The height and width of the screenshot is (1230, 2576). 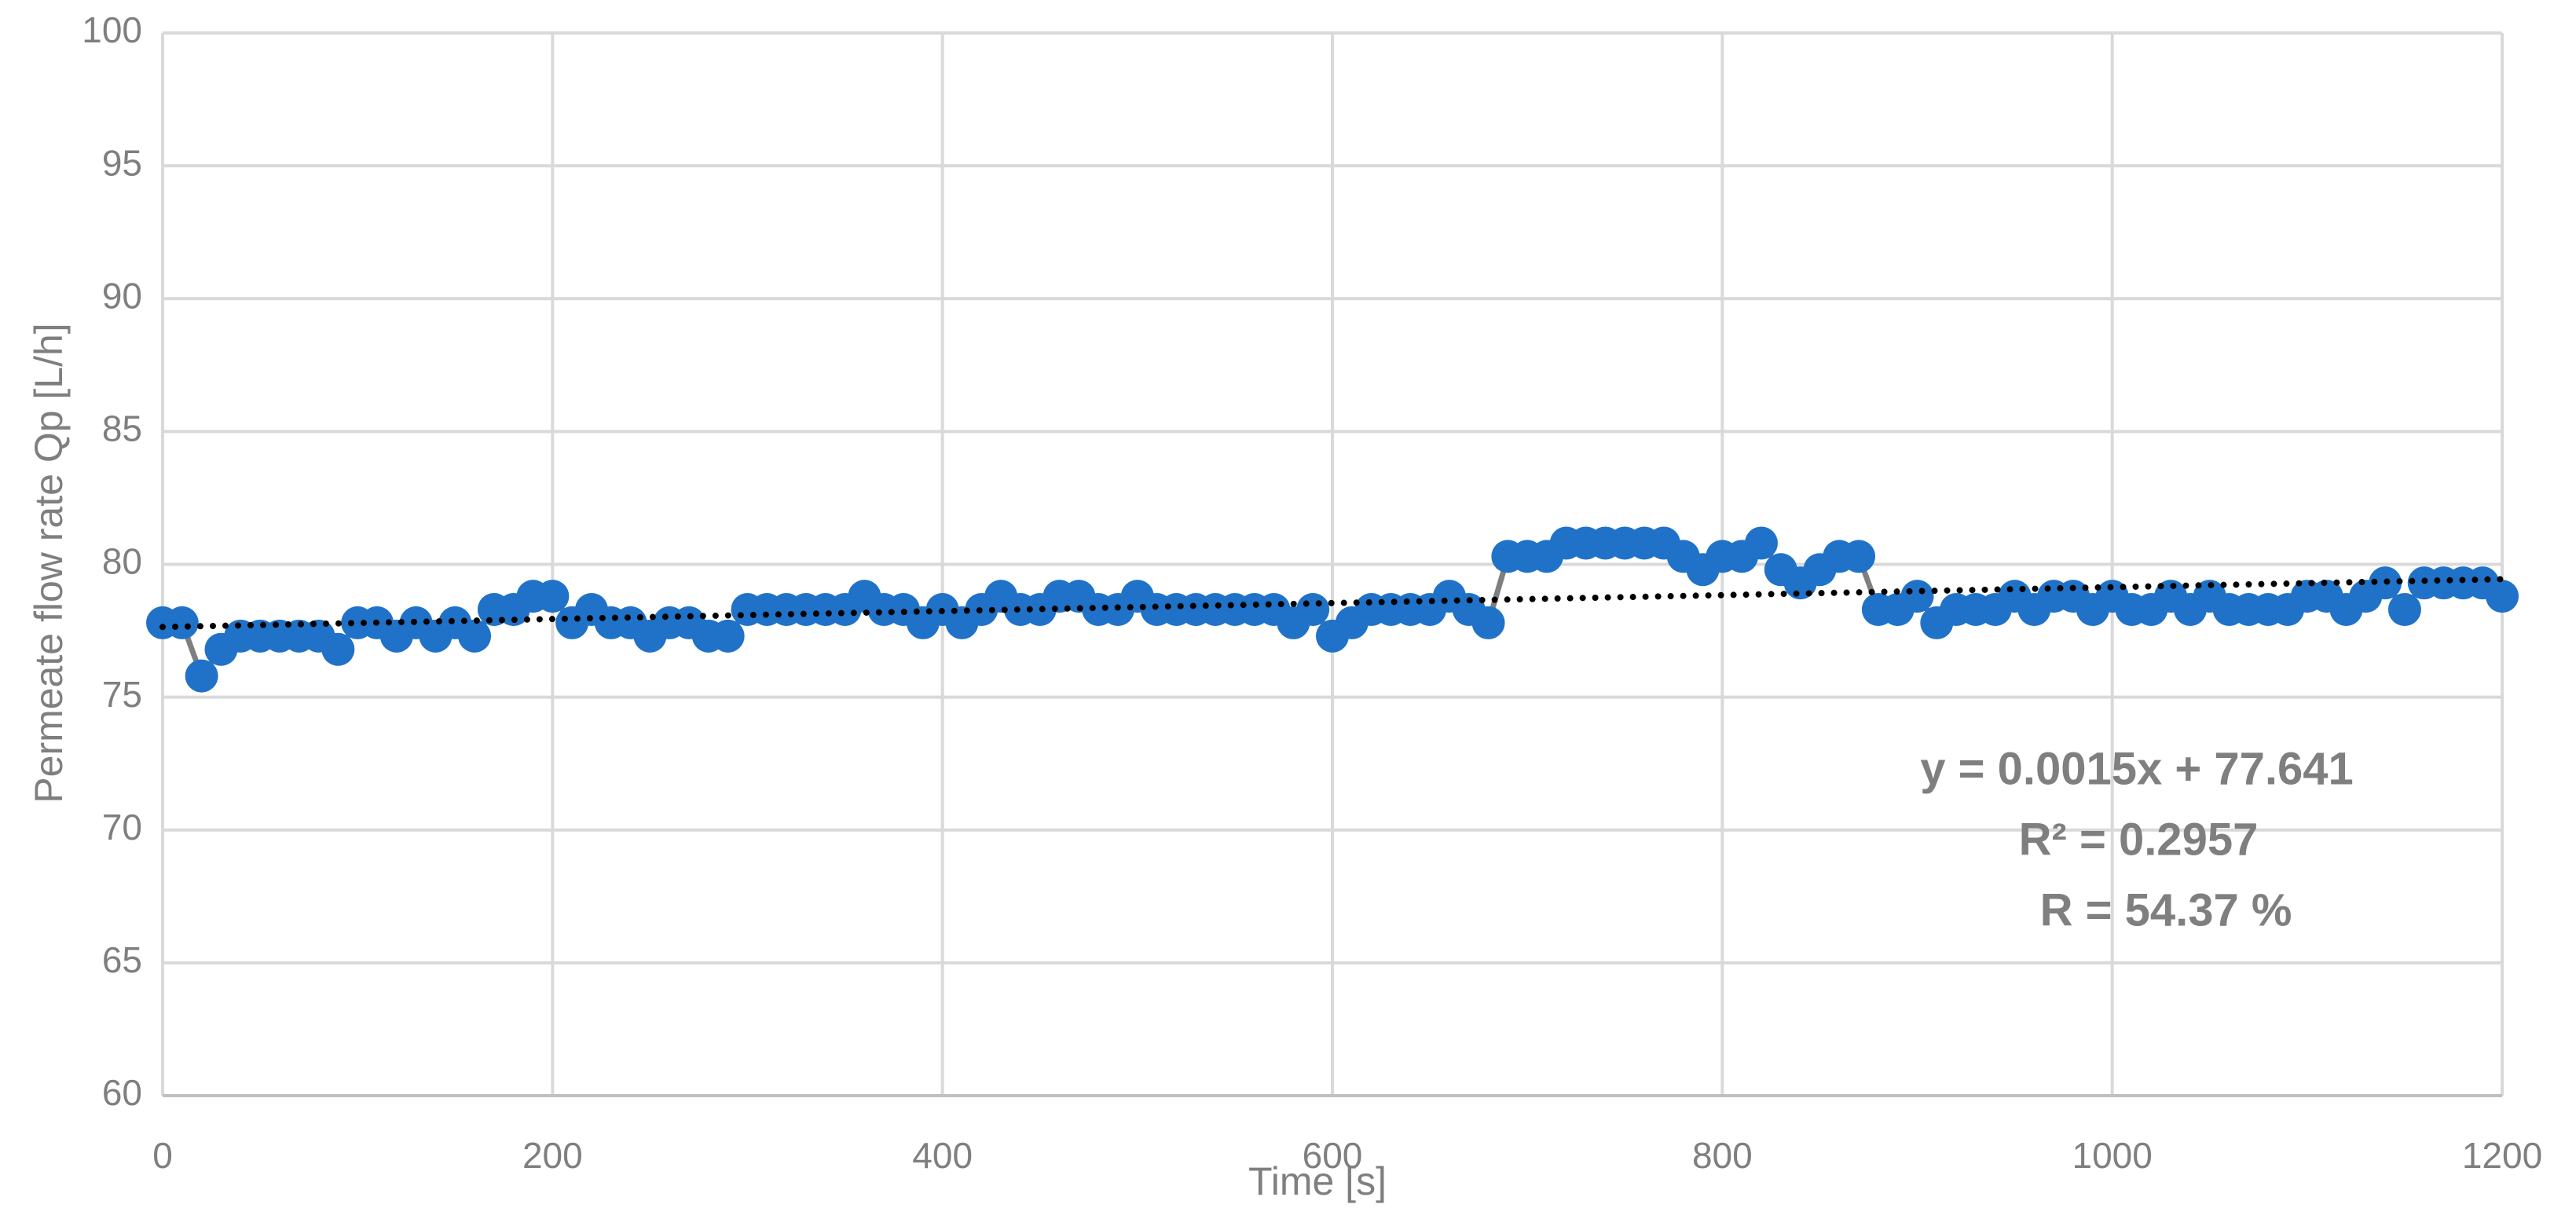 What do you see at coordinates (122, 162) in the screenshot?
I see `y-tick-label: 95` at bounding box center [122, 162].